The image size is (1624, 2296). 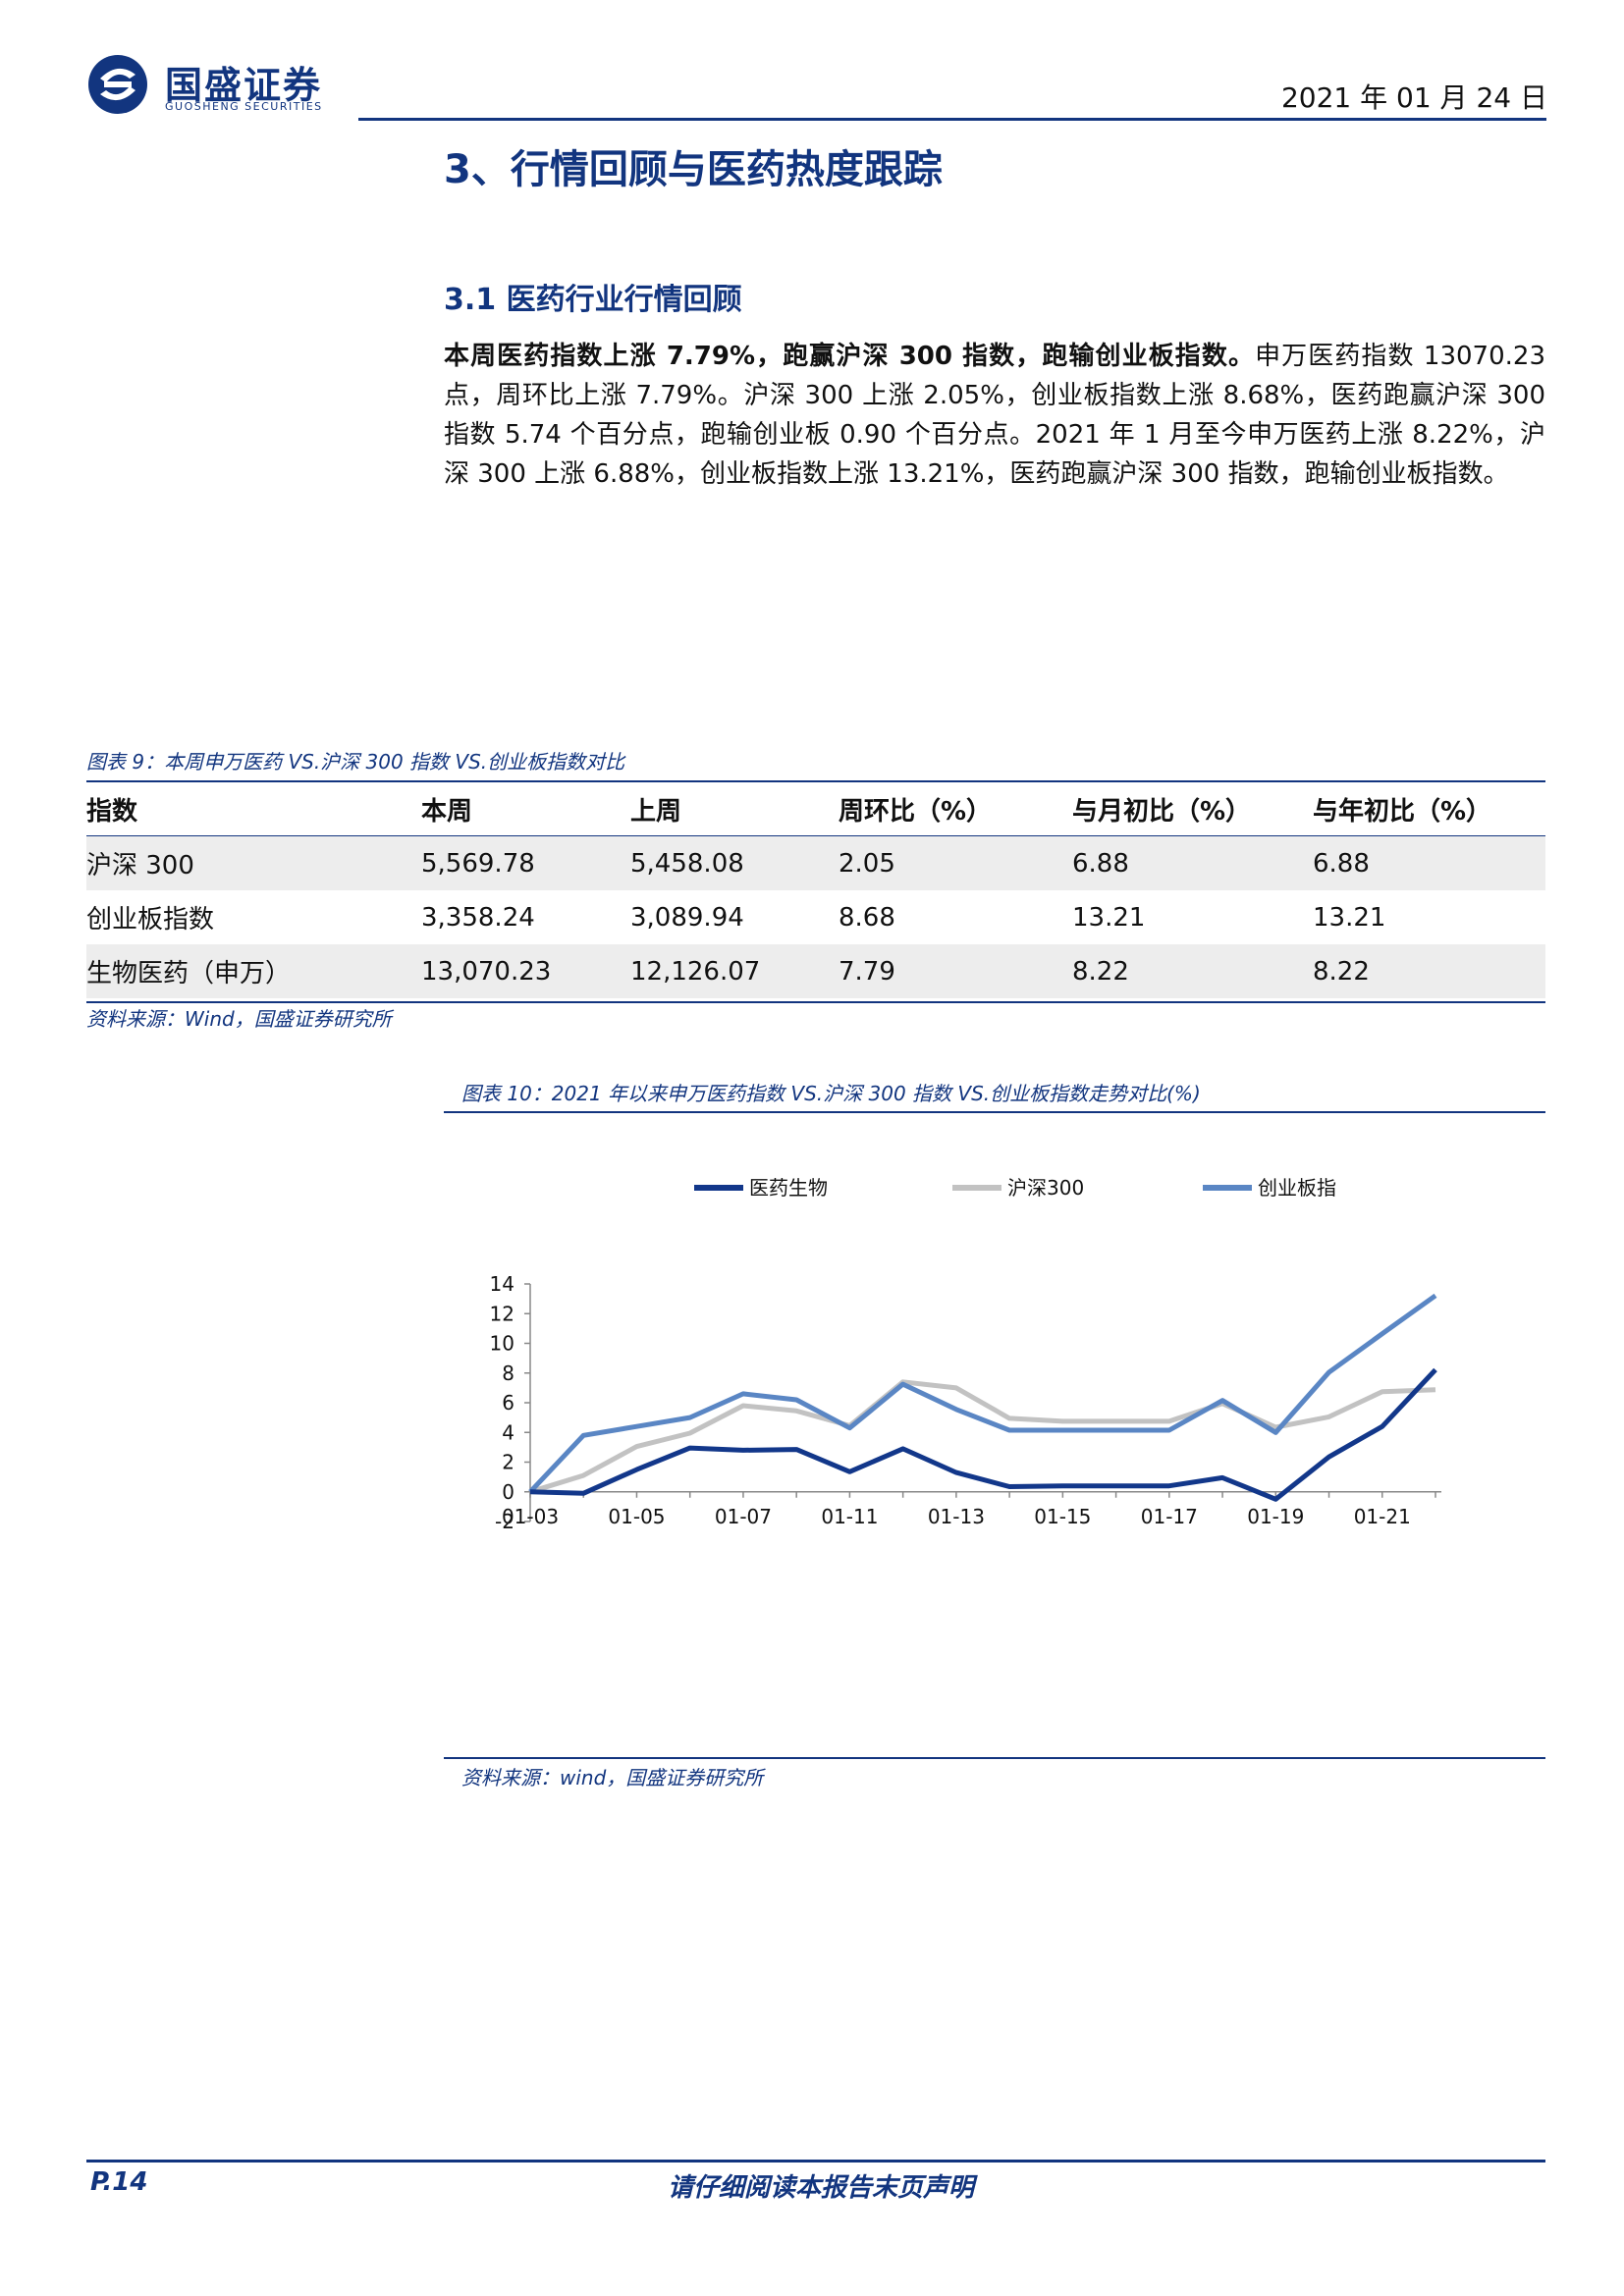 What do you see at coordinates (1297, 1188) in the screenshot?
I see `legend-label: 创业板指` at bounding box center [1297, 1188].